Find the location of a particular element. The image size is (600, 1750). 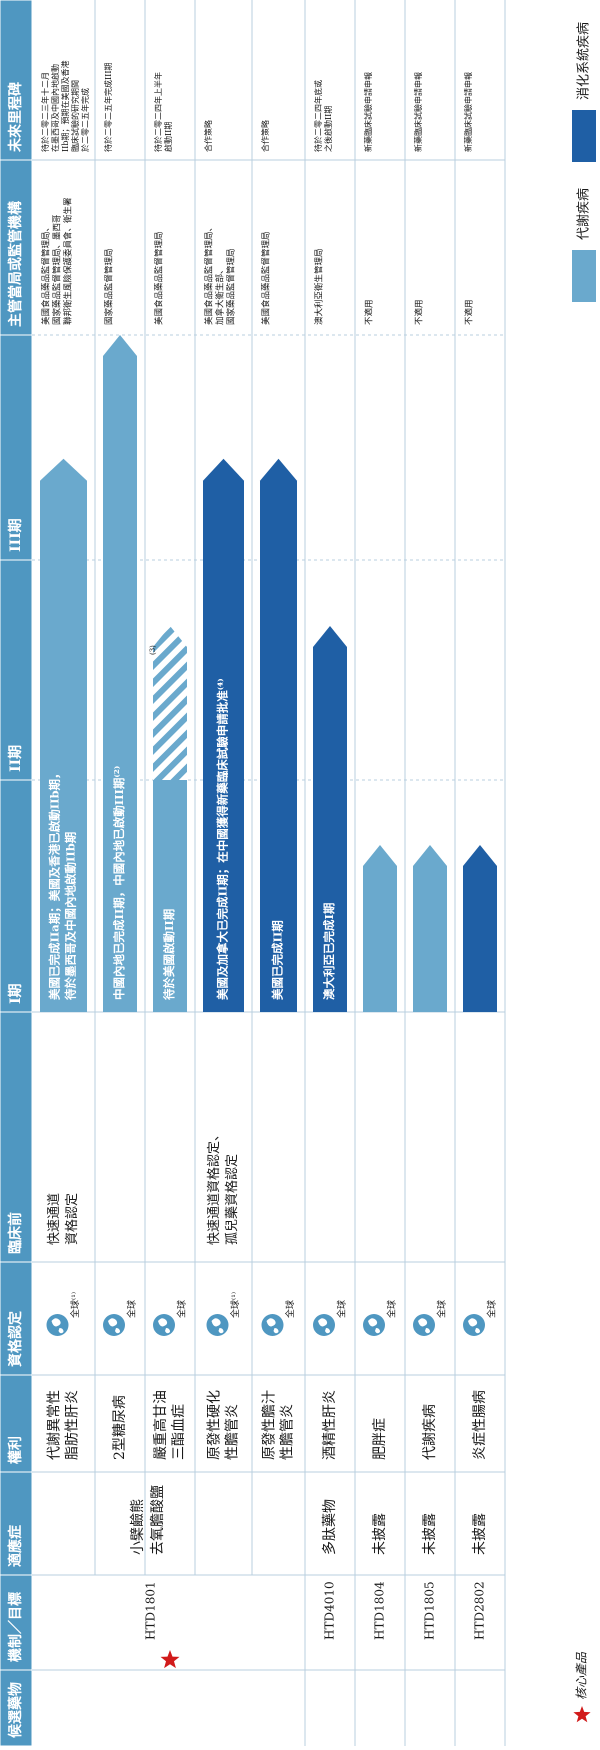

designation-text: 資格認定 is located at coordinates (72, 1219).